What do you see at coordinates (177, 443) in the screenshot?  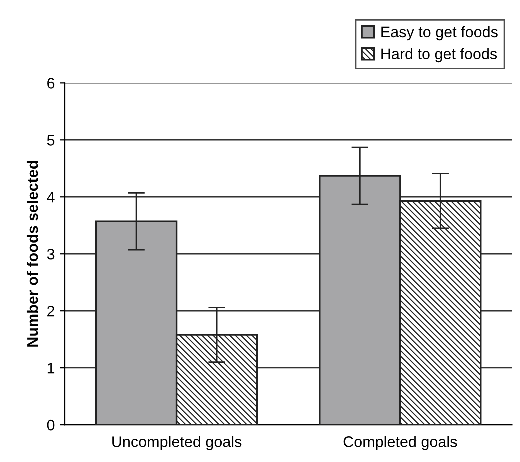 I see `x-tick-label: Uncompleted goals` at bounding box center [177, 443].